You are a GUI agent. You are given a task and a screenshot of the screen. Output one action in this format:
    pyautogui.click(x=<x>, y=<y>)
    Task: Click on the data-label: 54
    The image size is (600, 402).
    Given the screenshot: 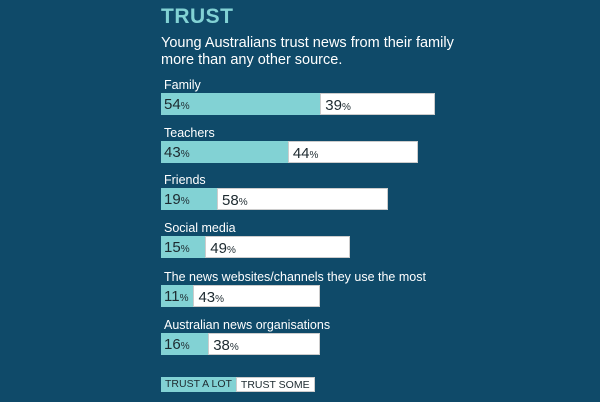 What is the action you would take?
    pyautogui.click(x=172, y=104)
    